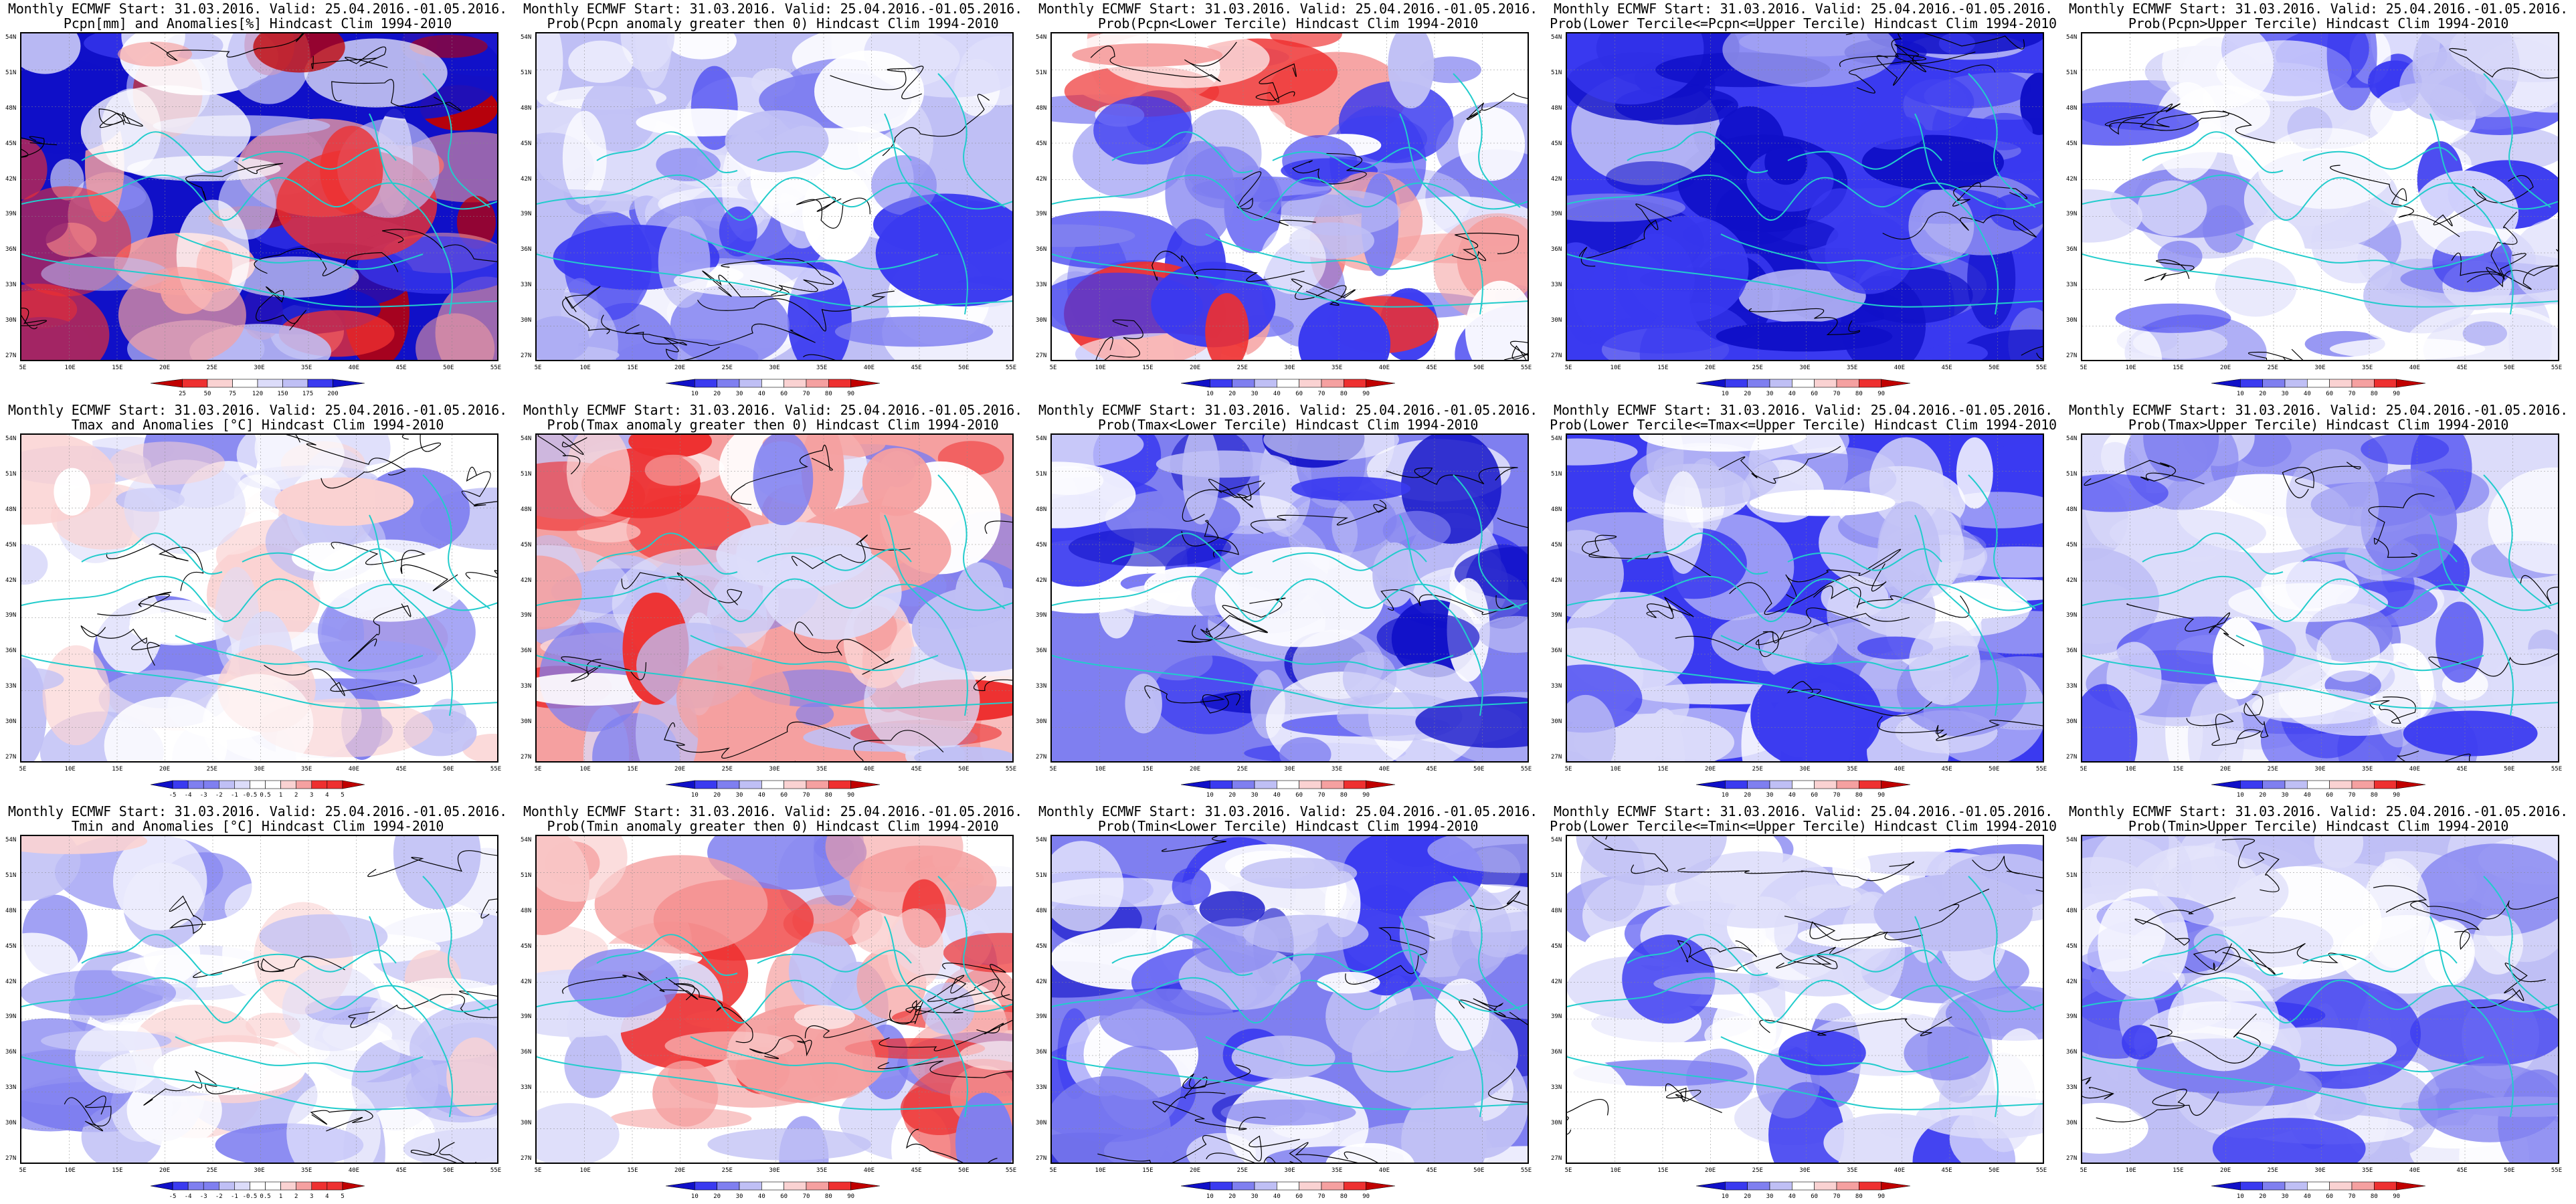 This screenshot has height=1204, width=2576. Describe the element at coordinates (526, 37) in the screenshot. I see `y-tick-label: 54N` at that location.